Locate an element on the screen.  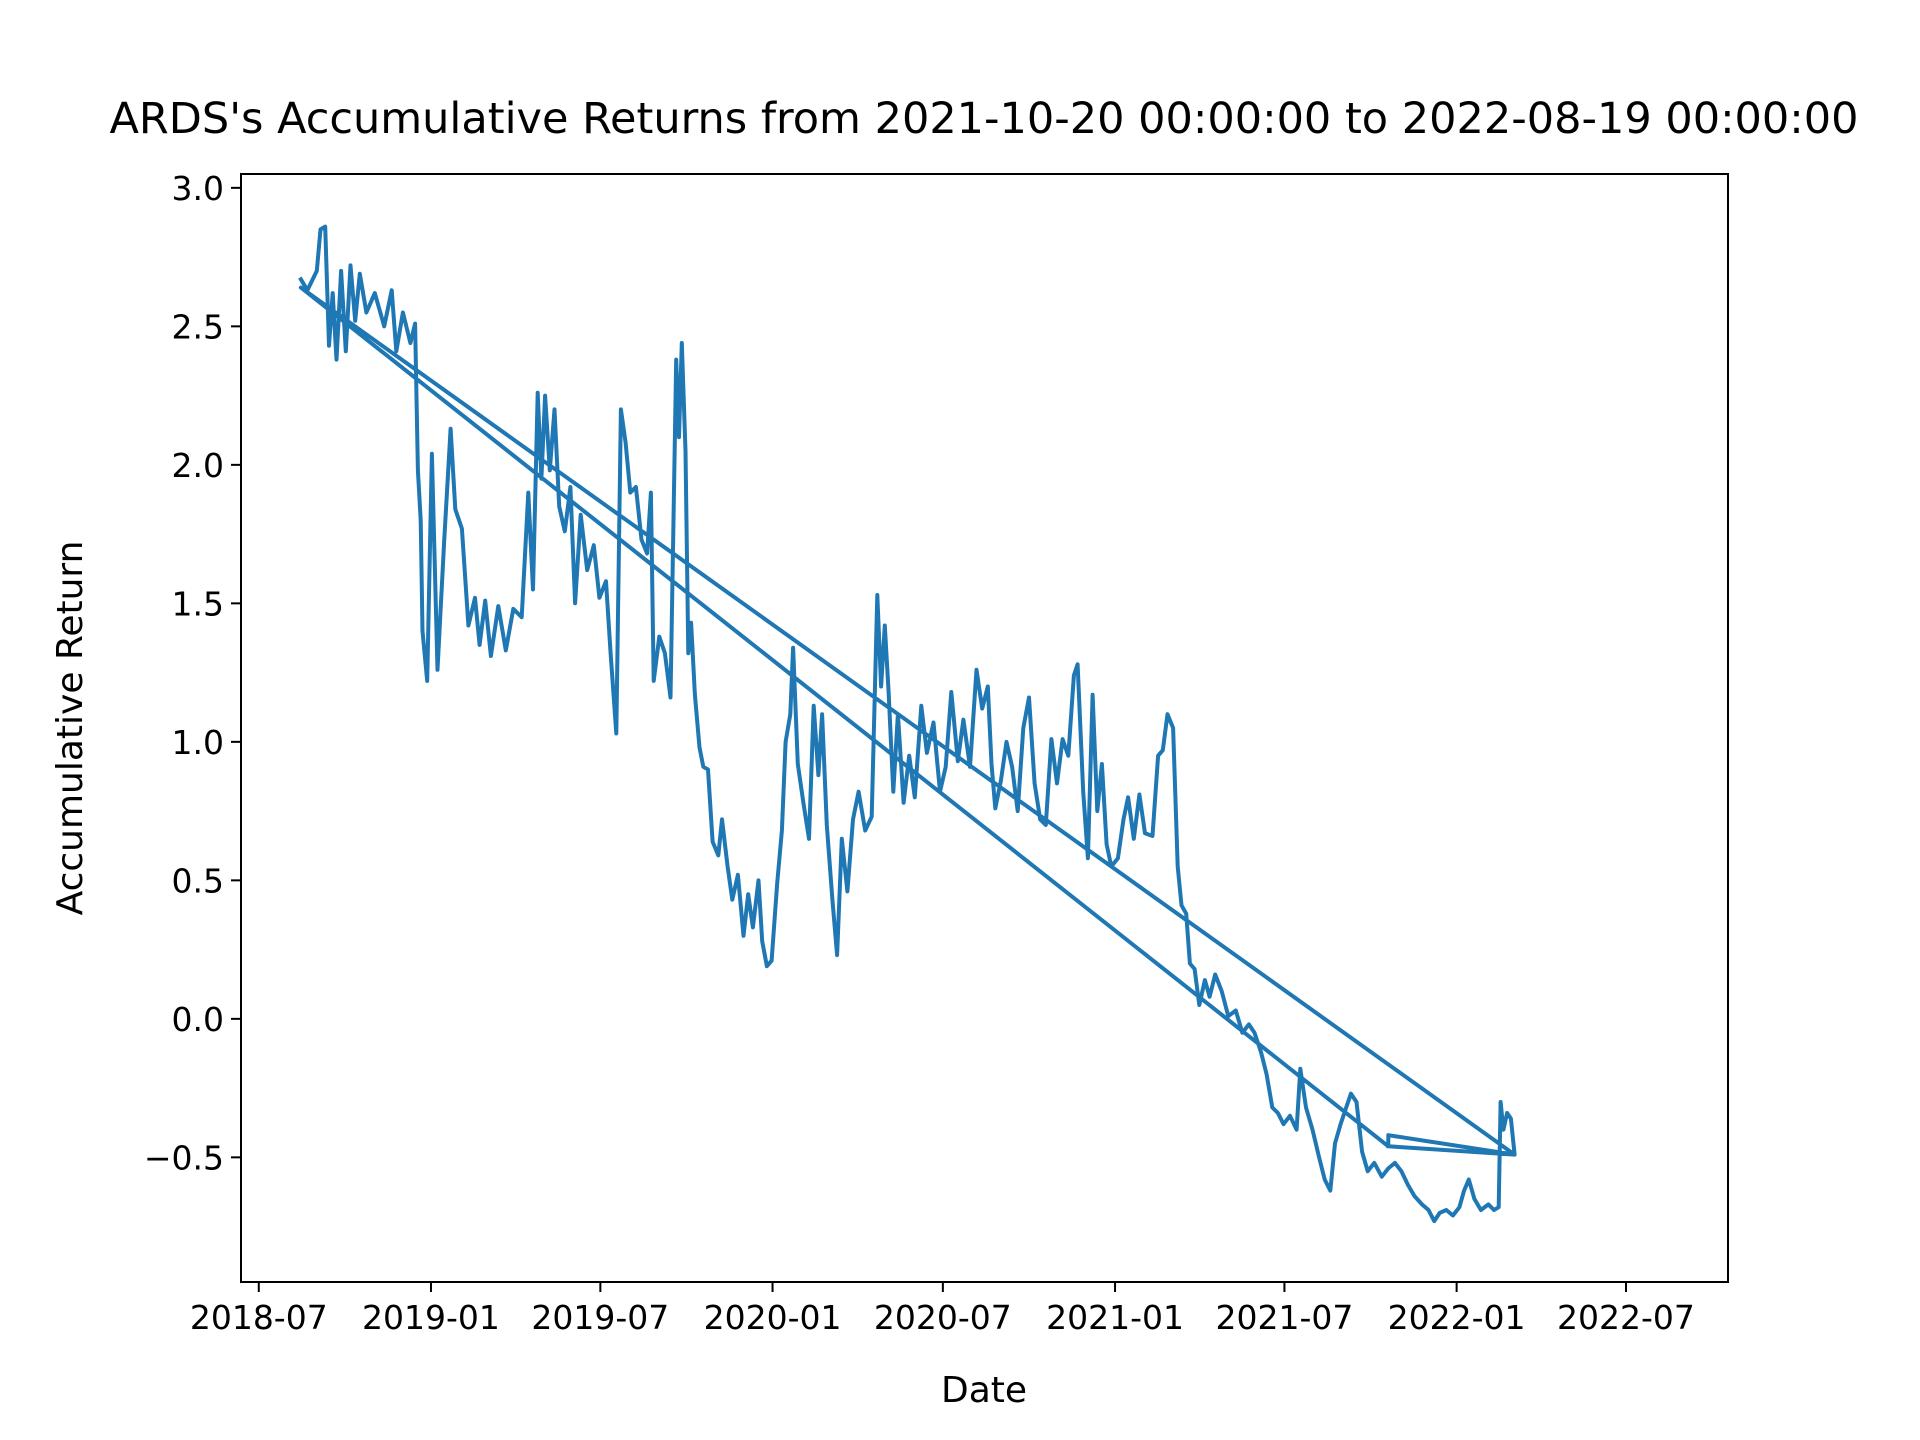
y-tick-label: −0.5 is located at coordinates (184, 1157).